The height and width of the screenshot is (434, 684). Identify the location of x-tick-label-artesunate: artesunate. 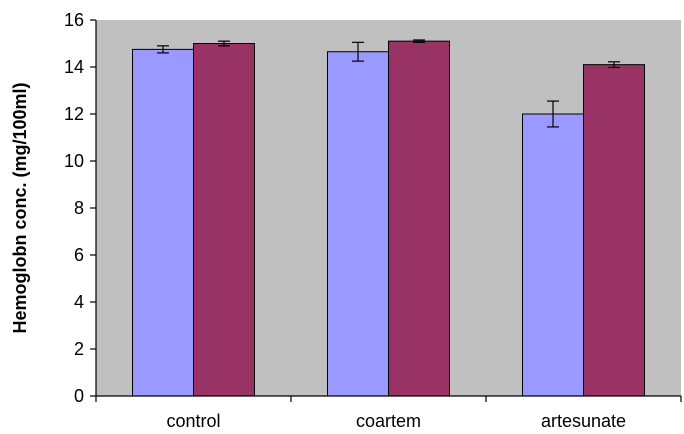
(583, 421).